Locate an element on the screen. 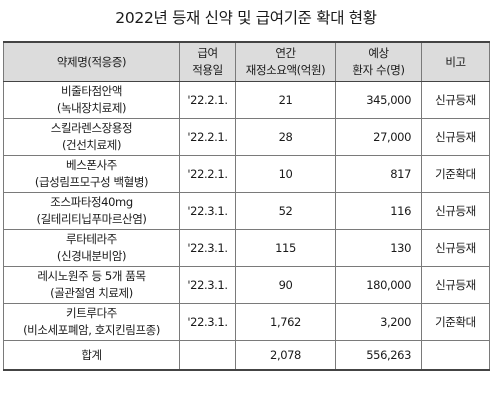 The width and height of the screenshot is (492, 414). drug-indication: (비소세포폐암, 호지킨림프종) is located at coordinates (91, 330).